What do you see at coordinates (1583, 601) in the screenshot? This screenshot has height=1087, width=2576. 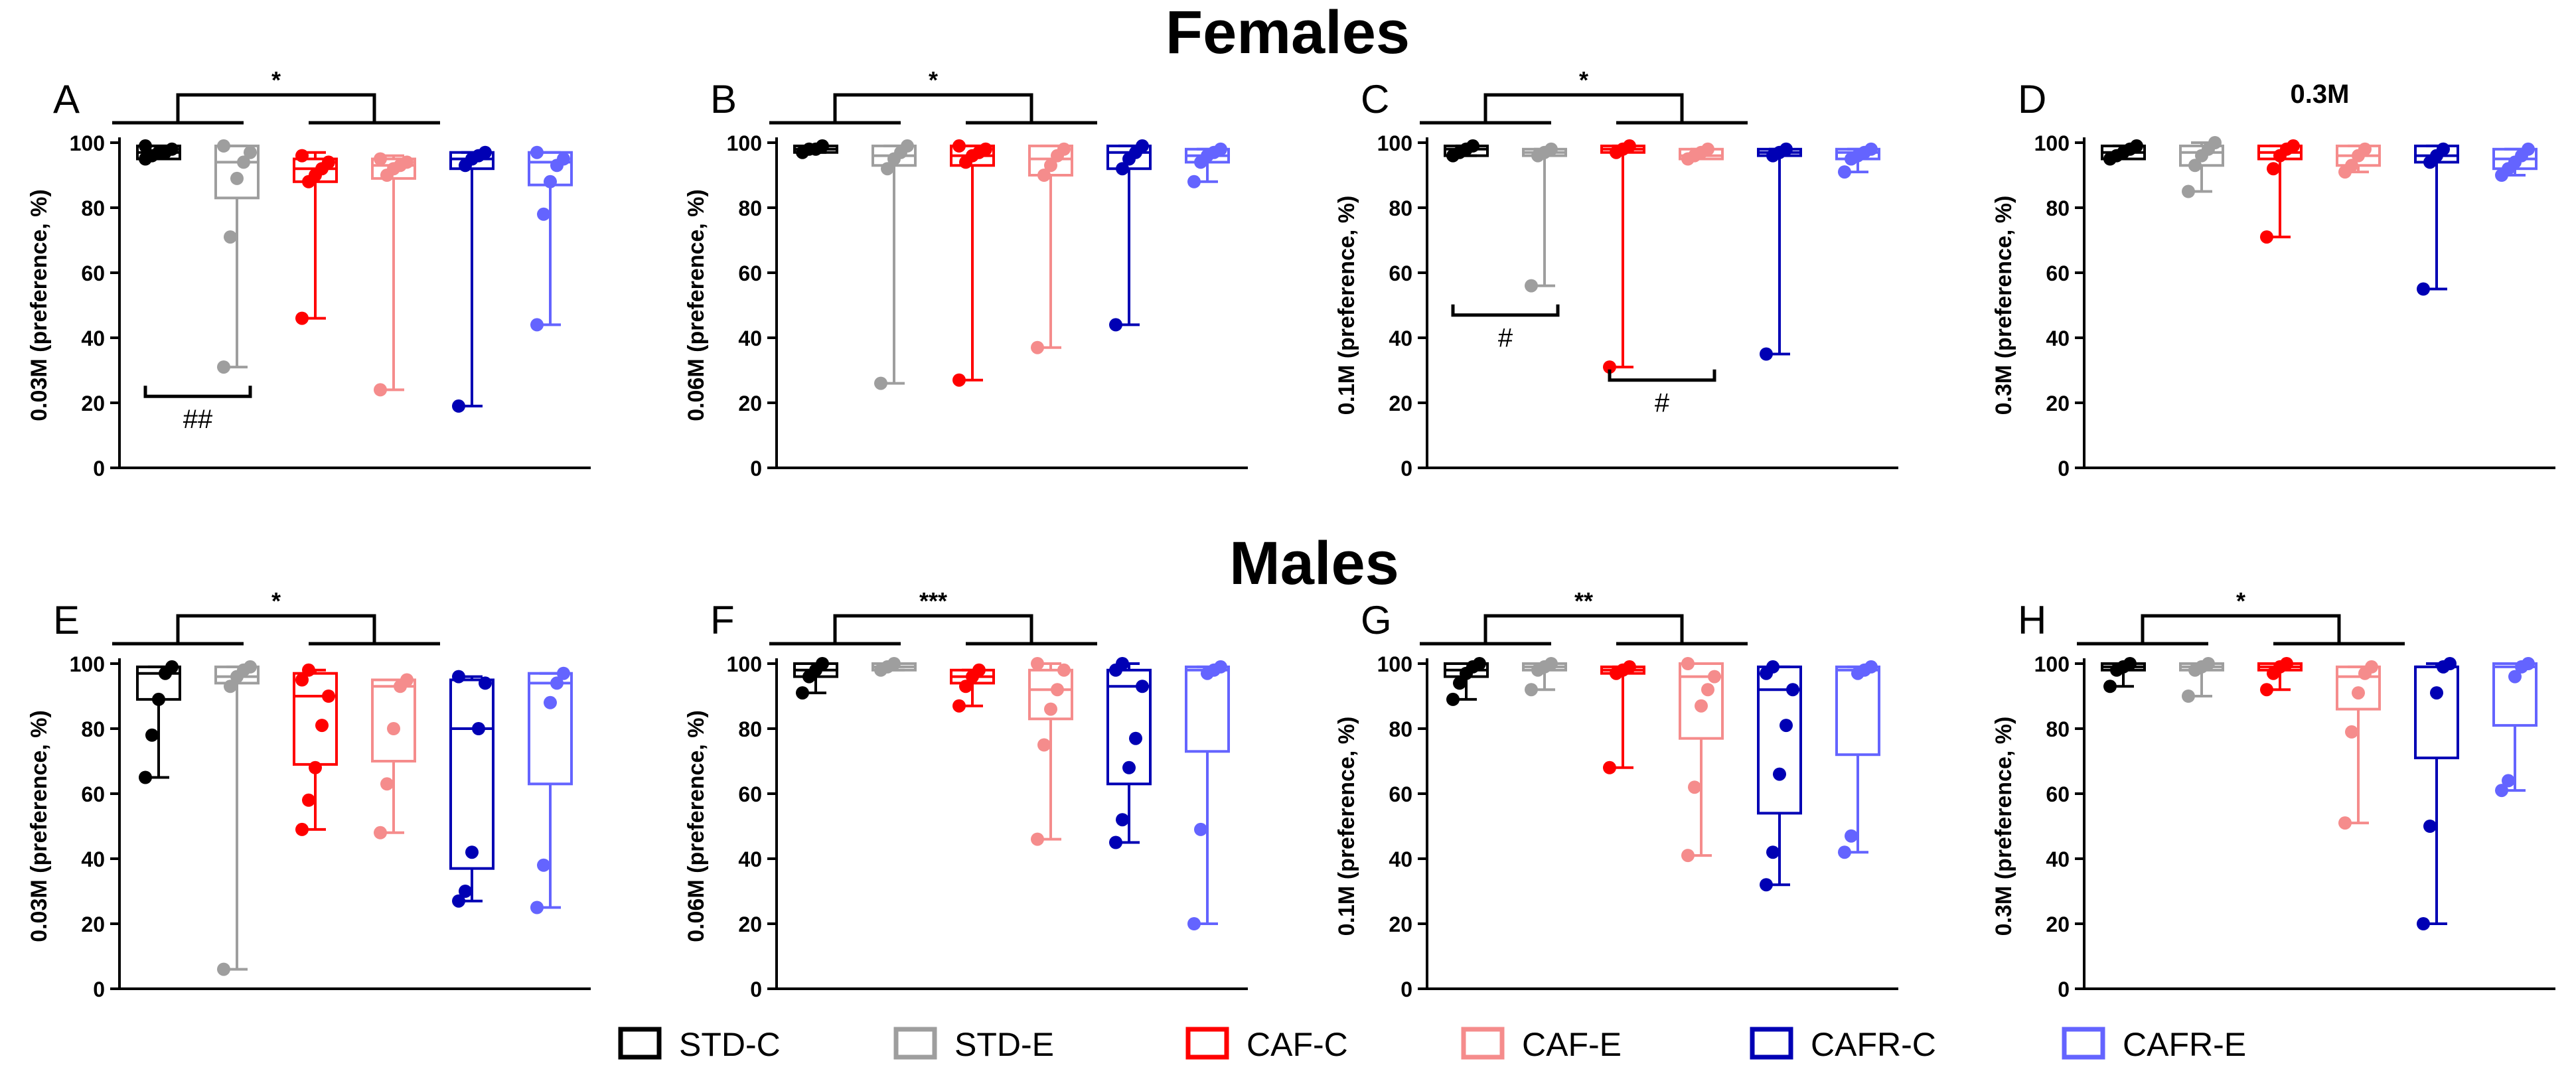 I see `significance-label: **` at bounding box center [1583, 601].